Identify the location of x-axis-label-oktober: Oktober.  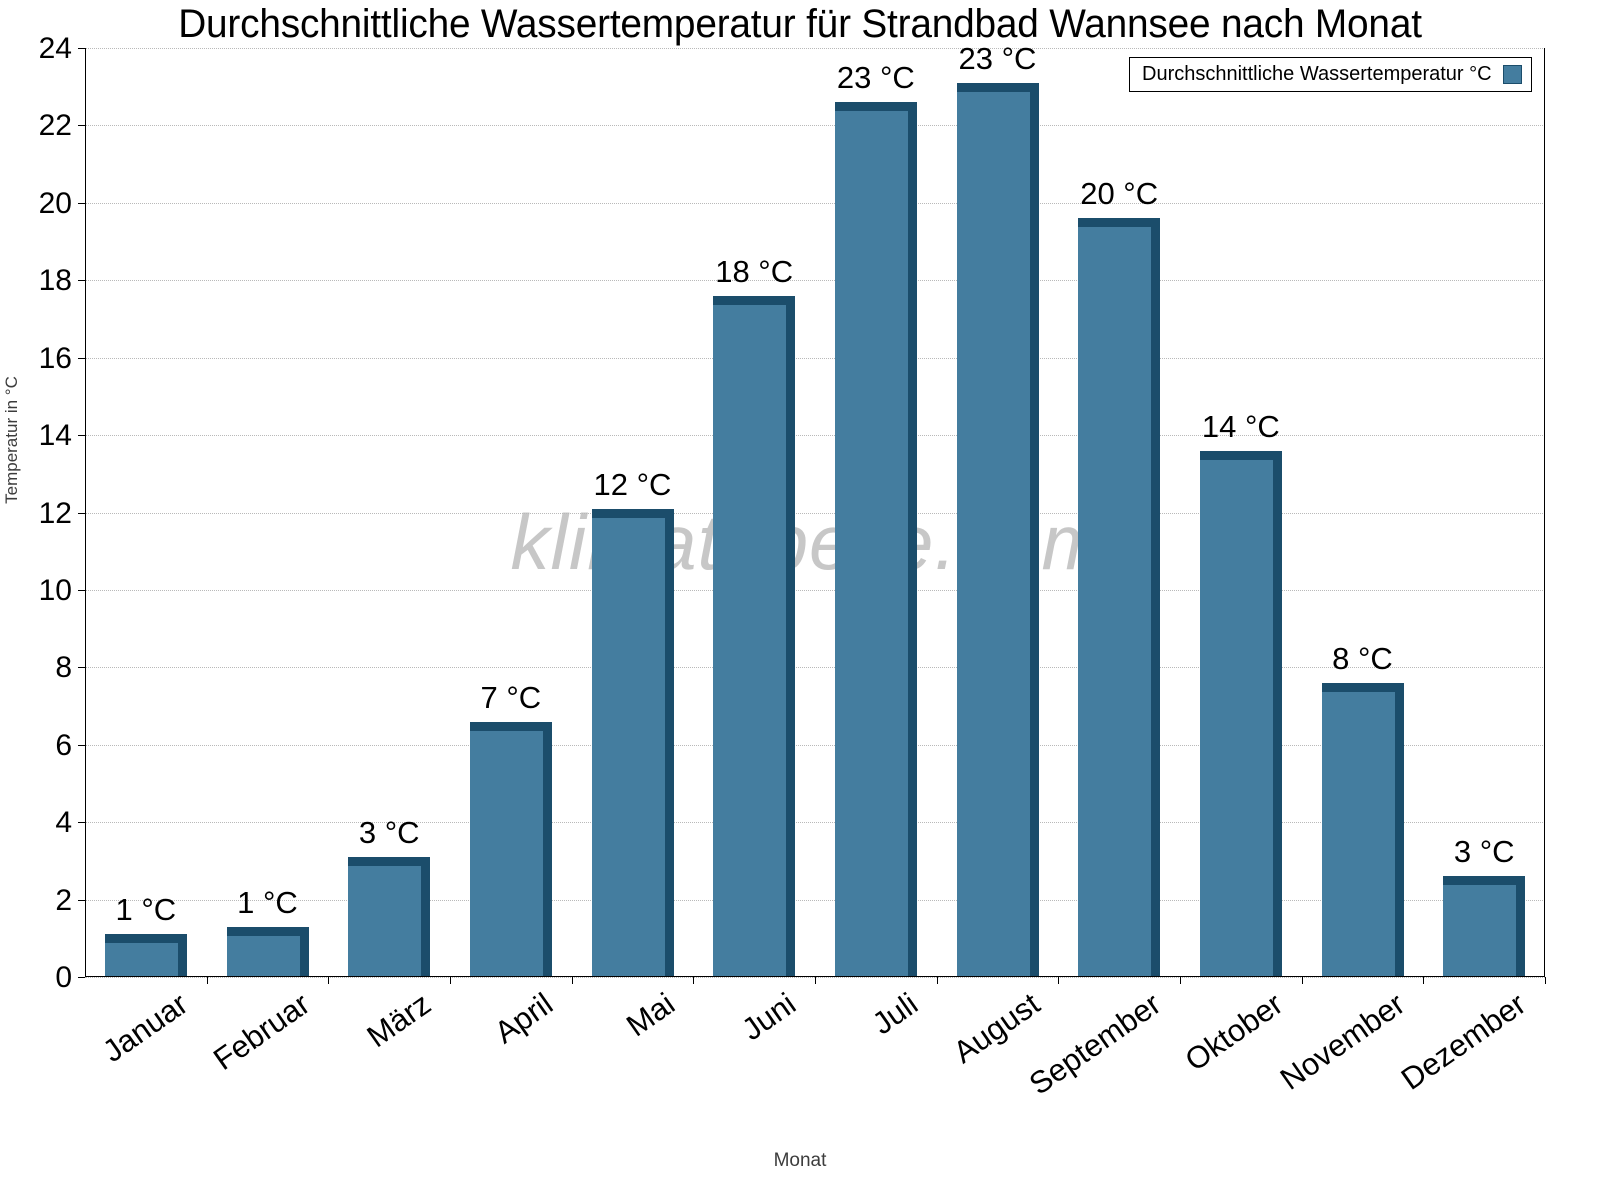
(1233, 1032).